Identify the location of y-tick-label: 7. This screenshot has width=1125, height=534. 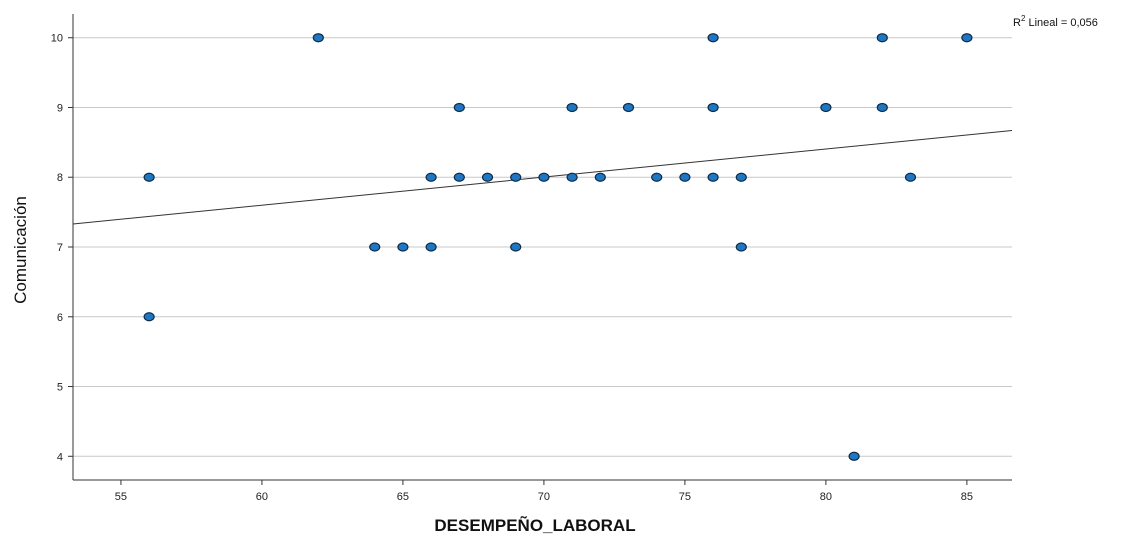
(60, 248).